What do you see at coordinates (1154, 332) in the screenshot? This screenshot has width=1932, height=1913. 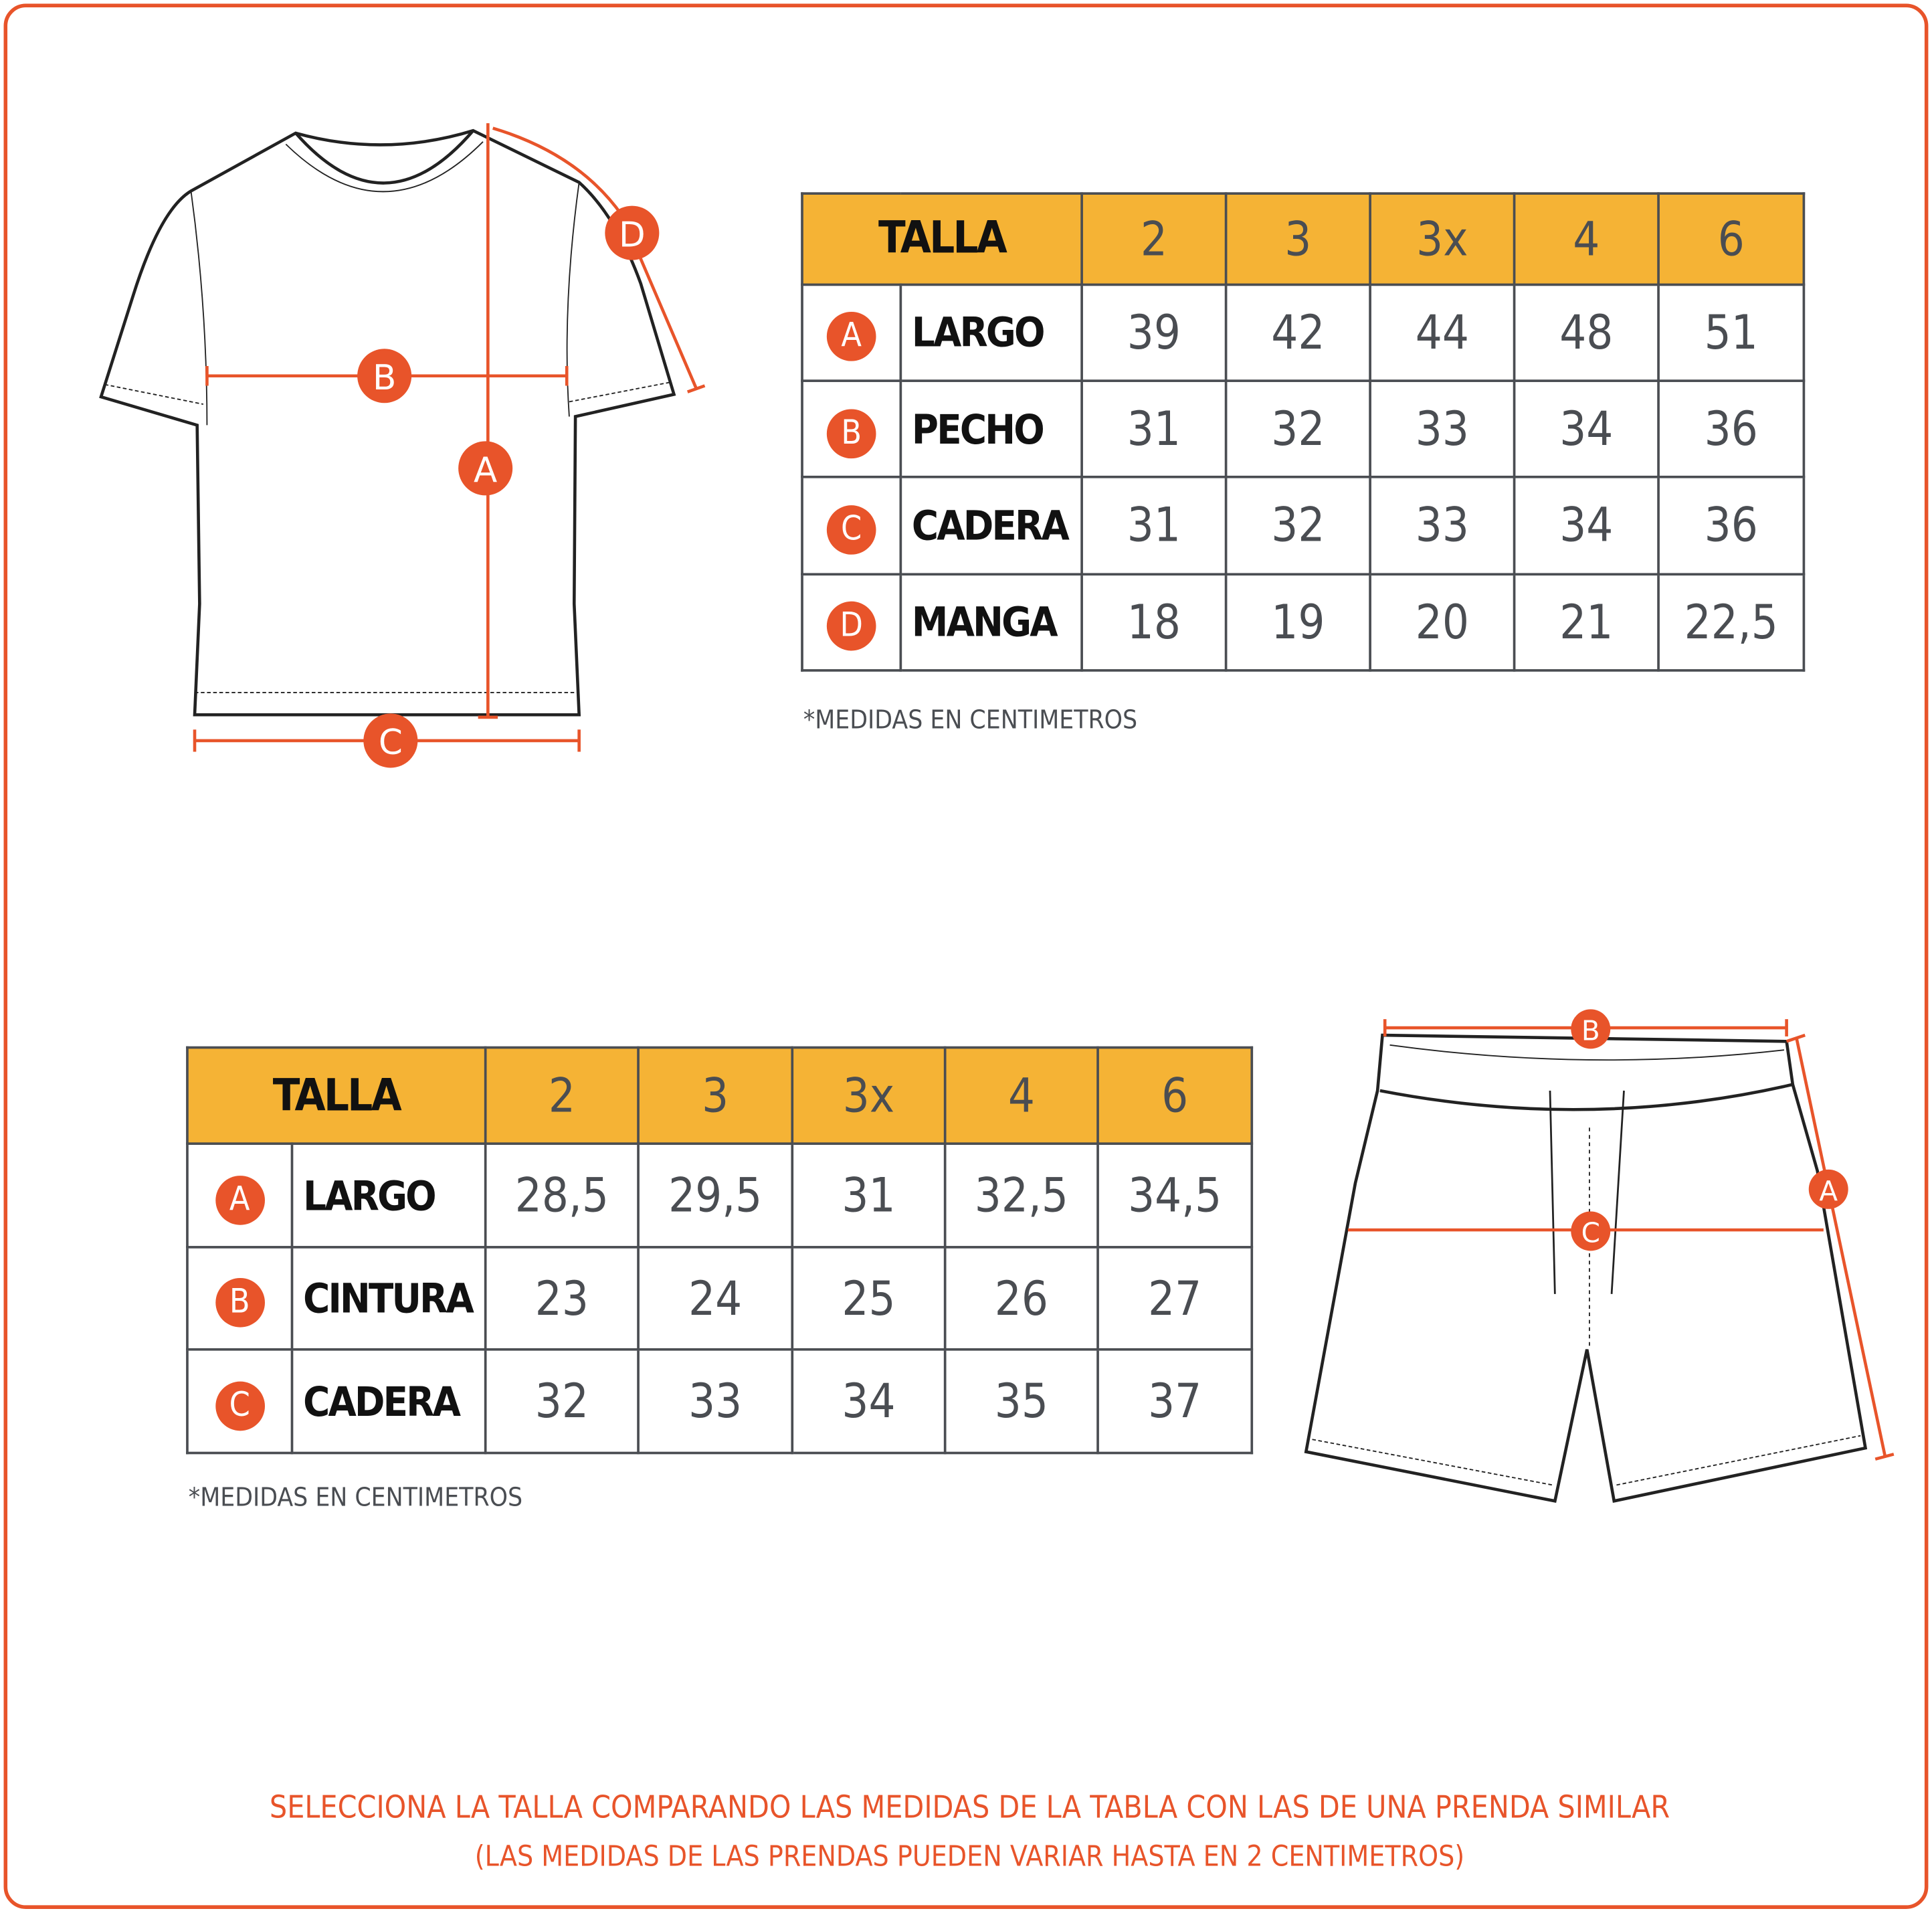 I see `measure-value: 39` at bounding box center [1154, 332].